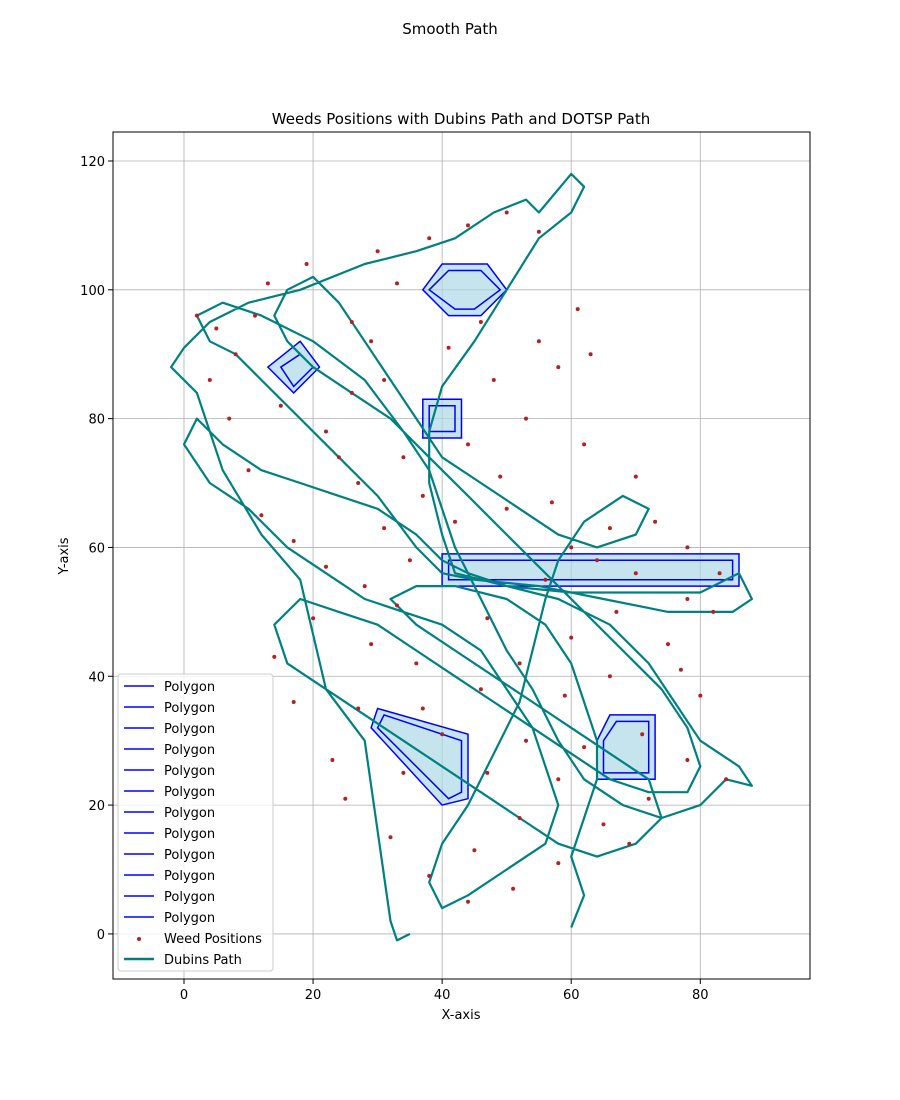 The width and height of the screenshot is (900, 1100). What do you see at coordinates (461, 1015) in the screenshot?
I see `x-axis-label: X-axis` at bounding box center [461, 1015].